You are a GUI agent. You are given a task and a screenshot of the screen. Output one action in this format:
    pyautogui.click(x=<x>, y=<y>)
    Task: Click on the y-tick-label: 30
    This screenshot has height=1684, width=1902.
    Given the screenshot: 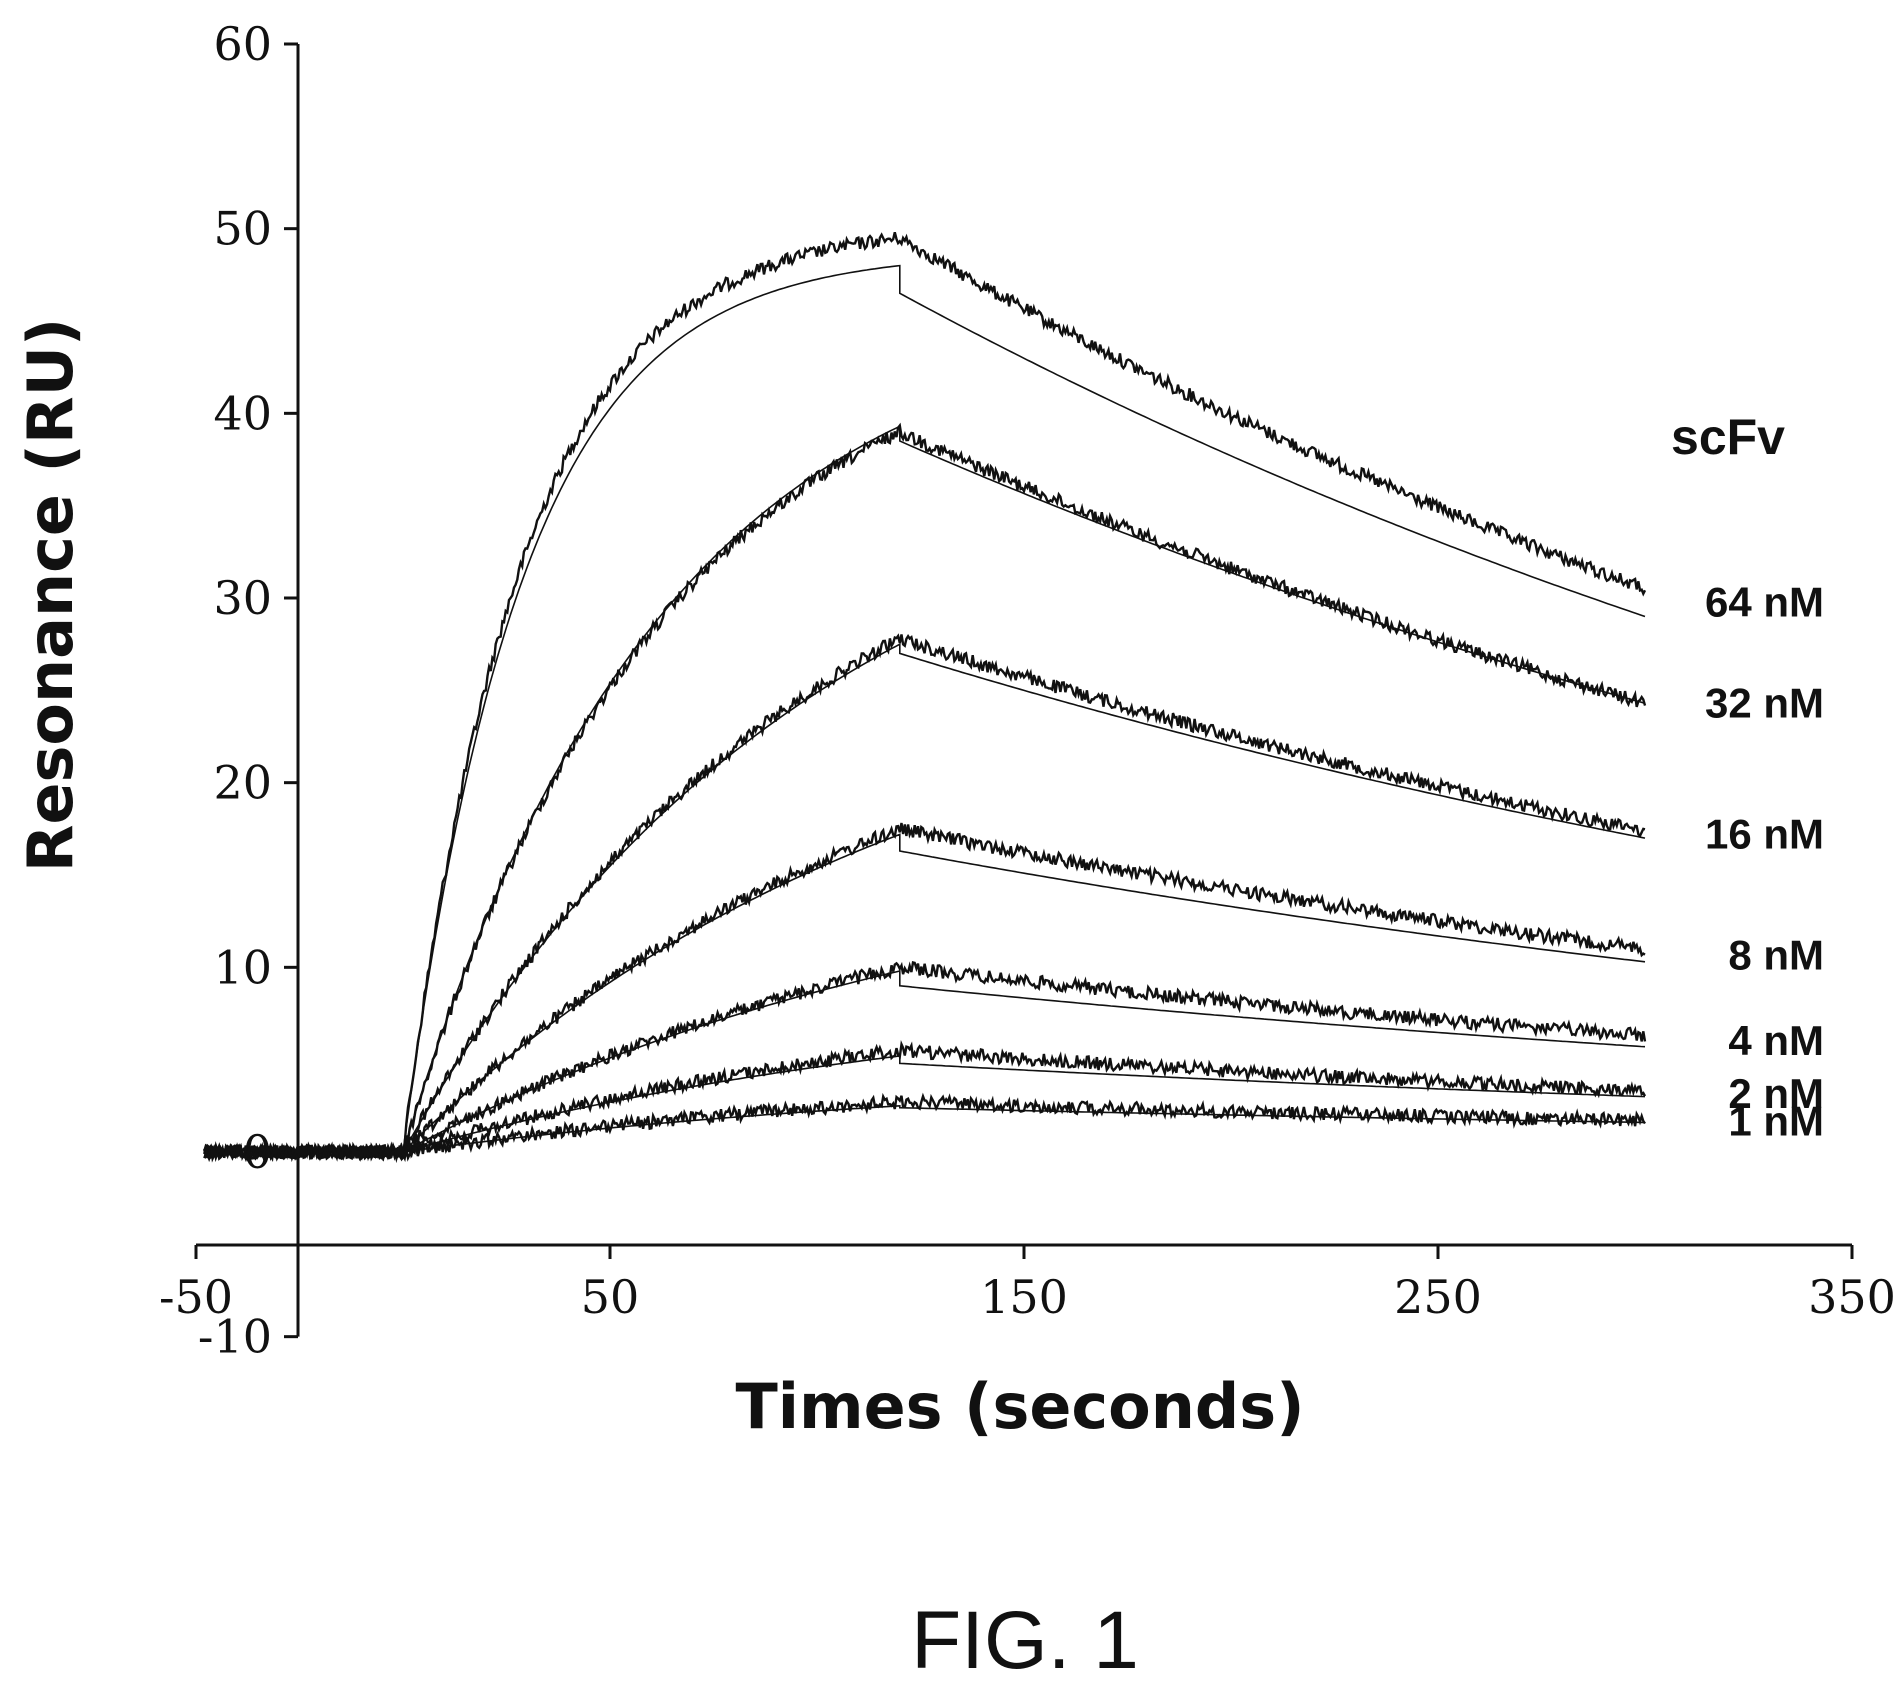 What is the action you would take?
    pyautogui.click(x=242, y=598)
    